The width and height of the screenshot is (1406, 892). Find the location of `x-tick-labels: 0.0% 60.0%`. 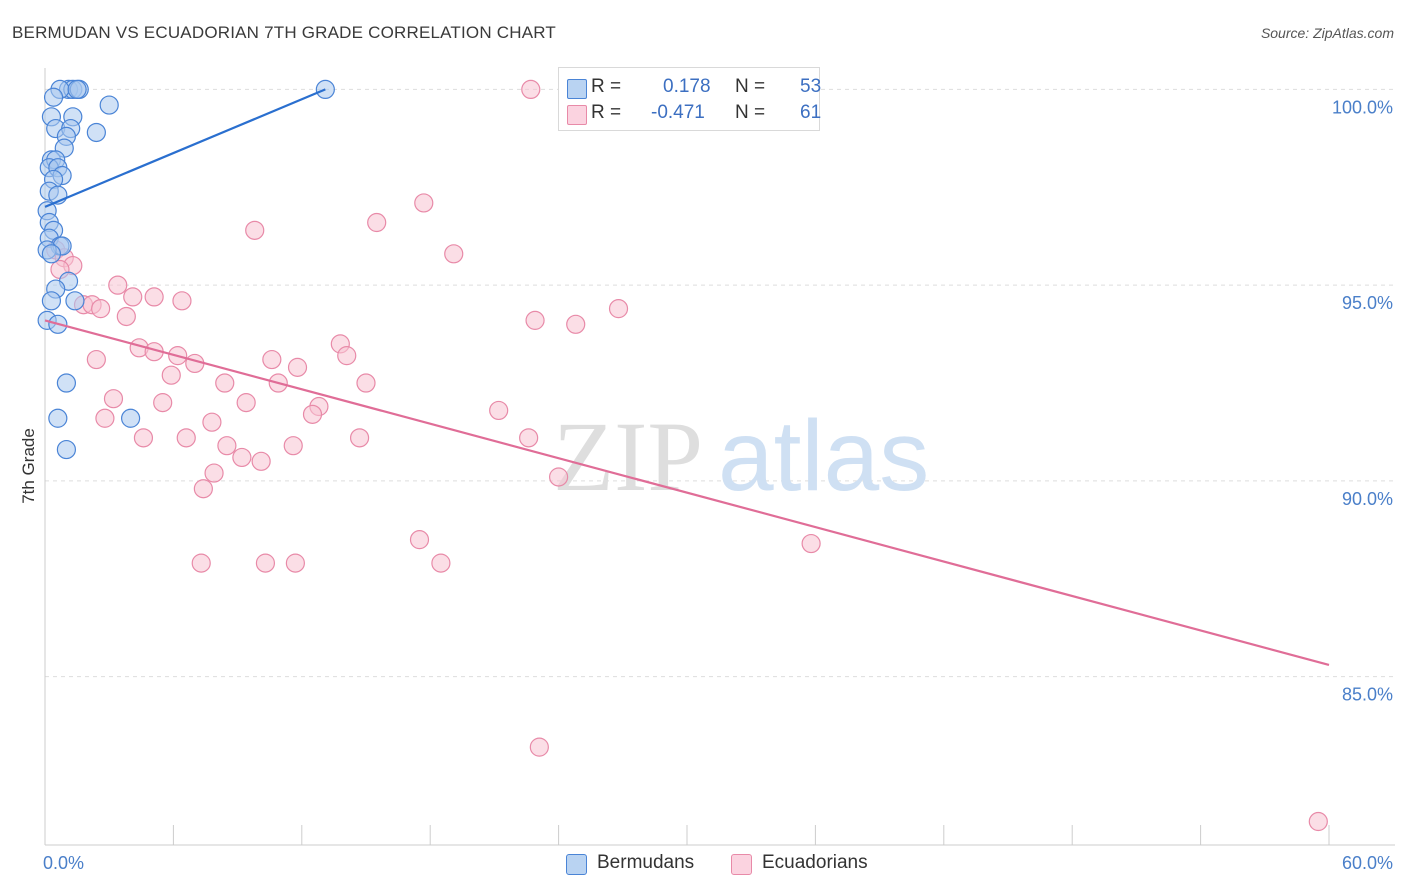

x-tick-labels: 0.0% 60.0% is located at coordinates (718, 863).